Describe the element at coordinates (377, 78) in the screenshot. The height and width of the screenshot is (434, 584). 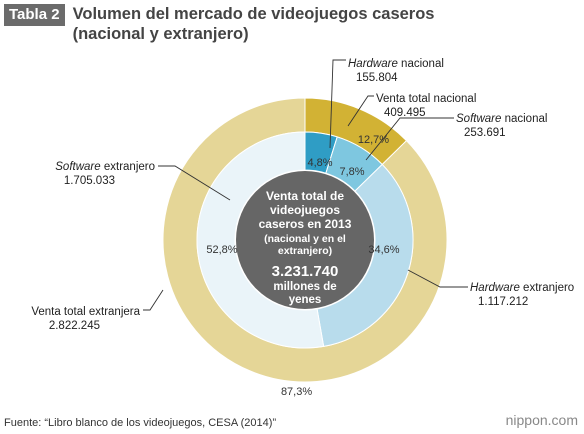
I see `callout-value-0: 155.804` at that location.